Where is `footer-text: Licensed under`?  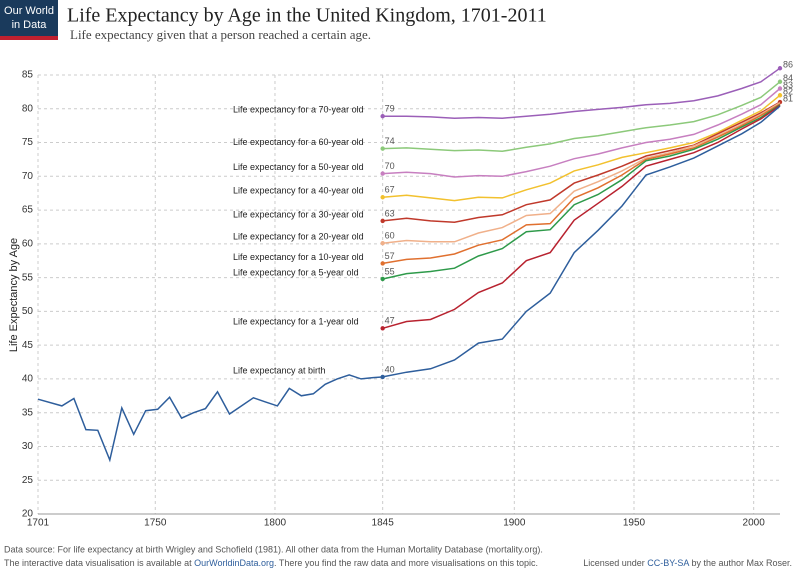
footer-text: Licensed under is located at coordinates (615, 563).